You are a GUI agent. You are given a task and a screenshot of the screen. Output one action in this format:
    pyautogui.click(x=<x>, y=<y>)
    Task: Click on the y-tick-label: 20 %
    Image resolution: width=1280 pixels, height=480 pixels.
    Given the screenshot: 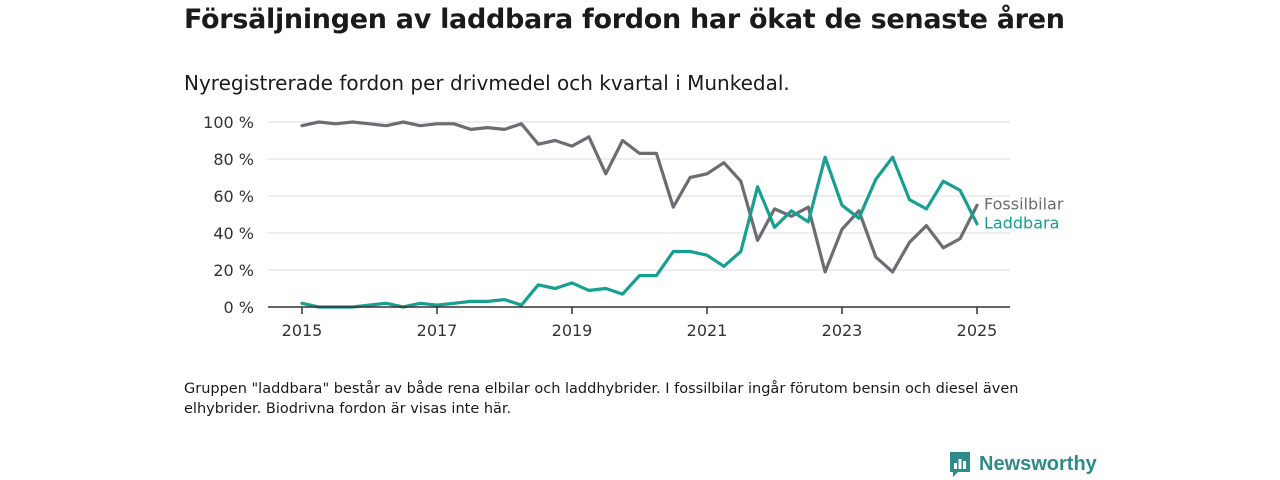 What is the action you would take?
    pyautogui.click(x=233, y=270)
    